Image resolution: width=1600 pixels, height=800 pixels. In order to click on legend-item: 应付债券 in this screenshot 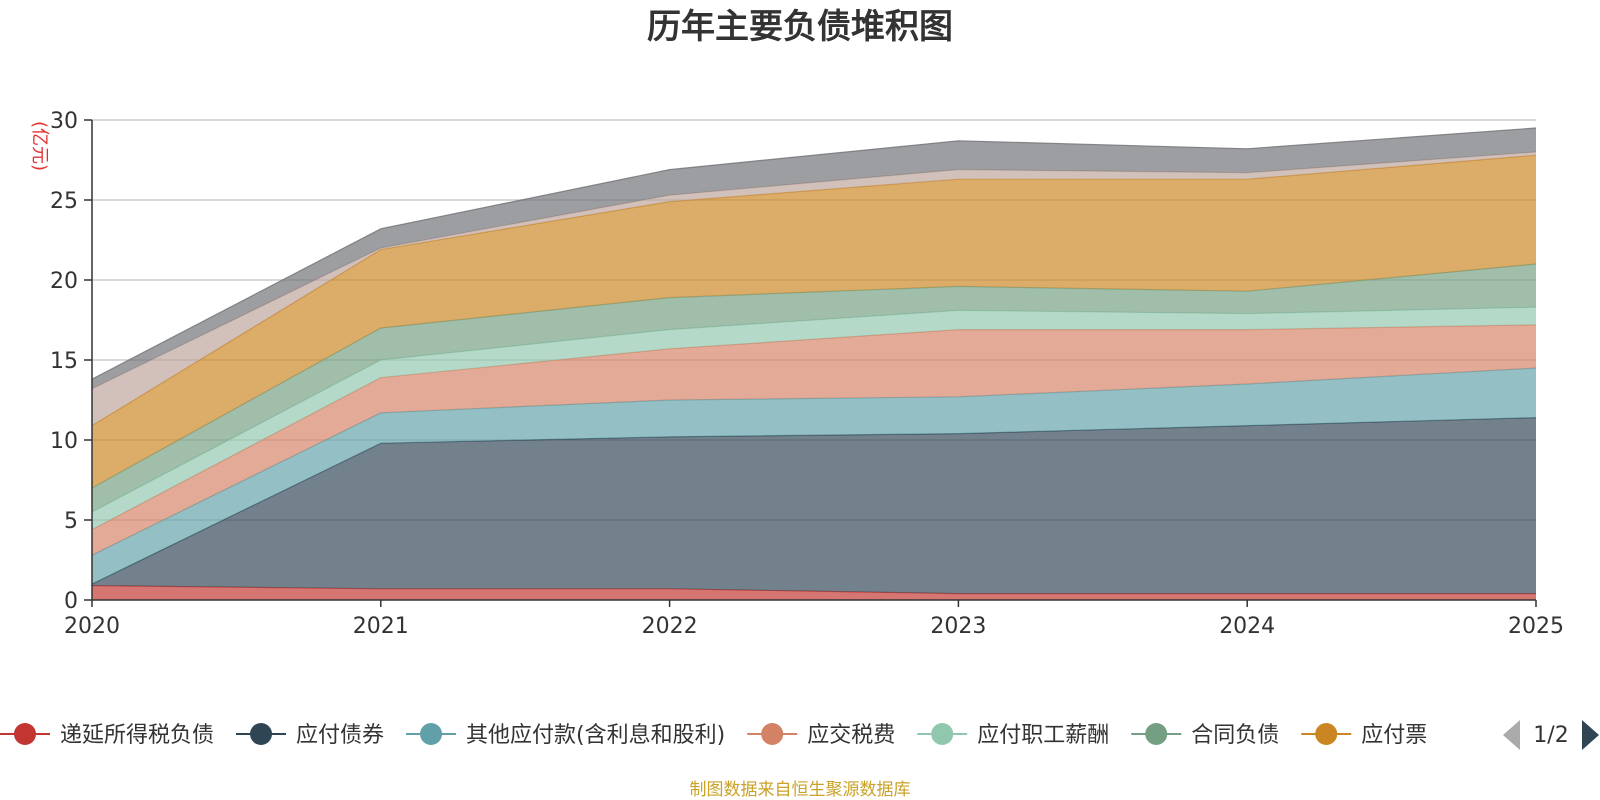, I will do `click(310, 735)`.